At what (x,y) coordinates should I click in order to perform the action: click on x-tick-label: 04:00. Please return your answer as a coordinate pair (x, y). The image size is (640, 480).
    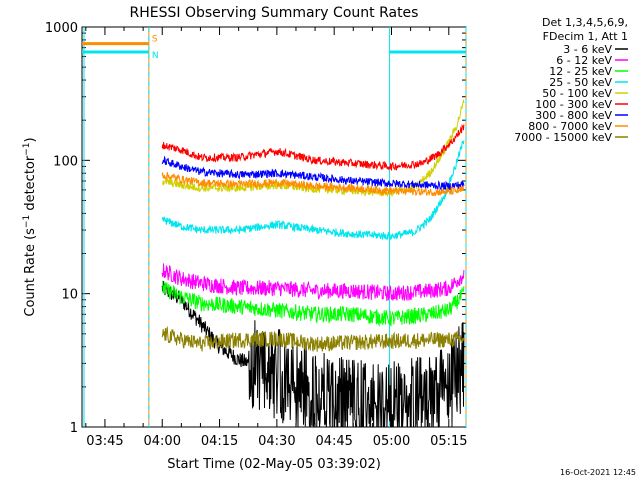
    Looking at the image, I should click on (162, 441).